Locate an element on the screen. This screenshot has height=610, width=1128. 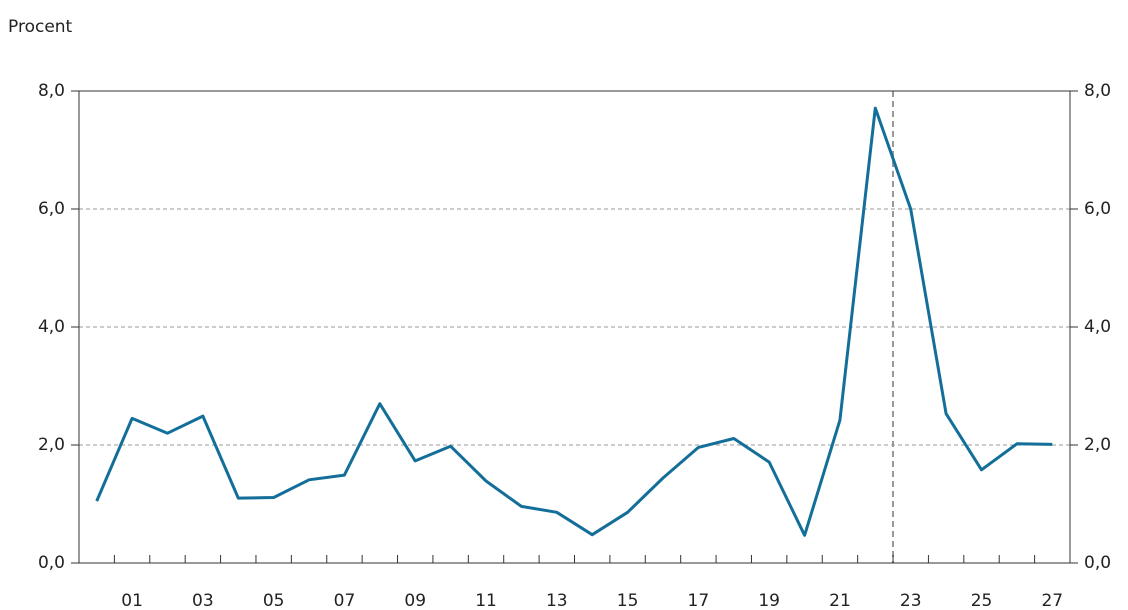
x-tick-label: 15 is located at coordinates (628, 600).